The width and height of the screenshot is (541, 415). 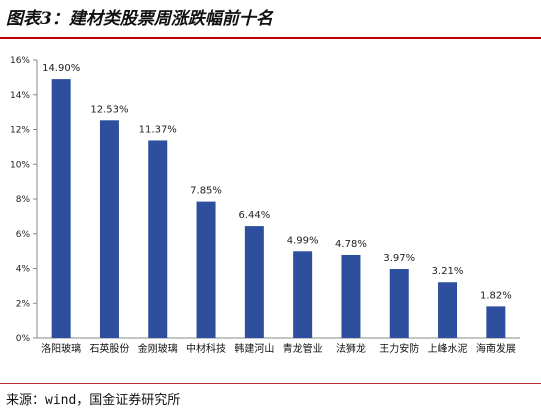 I want to click on source-note: 来源：wind，国金证券研究所, so click(x=93, y=400).